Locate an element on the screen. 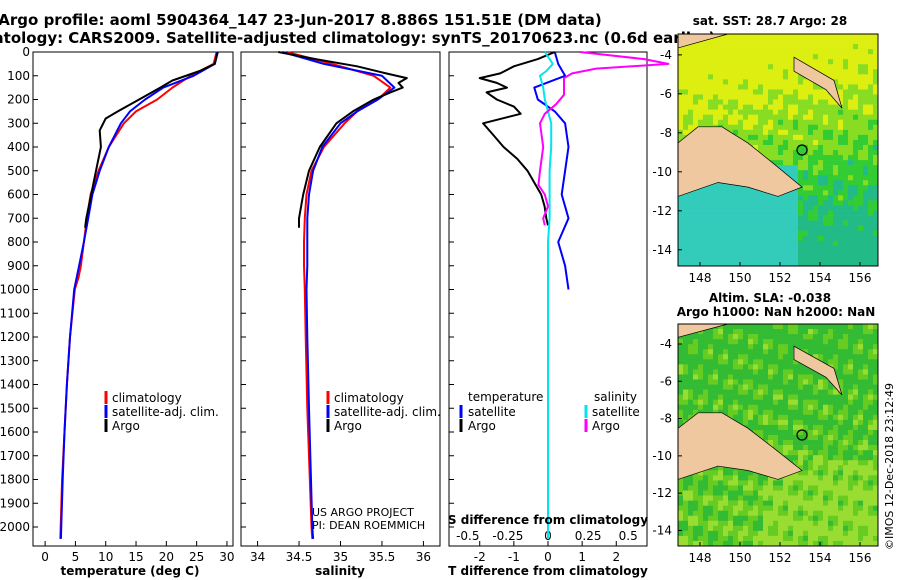 This screenshot has height=580, width=900. legend-label-satellite: satellite-adj. clim. is located at coordinates (387, 412).